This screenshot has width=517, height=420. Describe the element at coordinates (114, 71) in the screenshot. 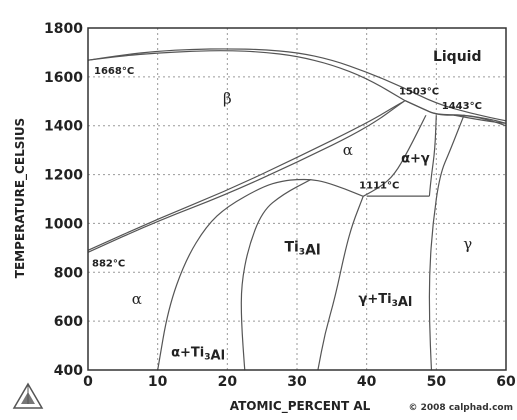

I see `invariant-point-label: 1668°C` at that location.